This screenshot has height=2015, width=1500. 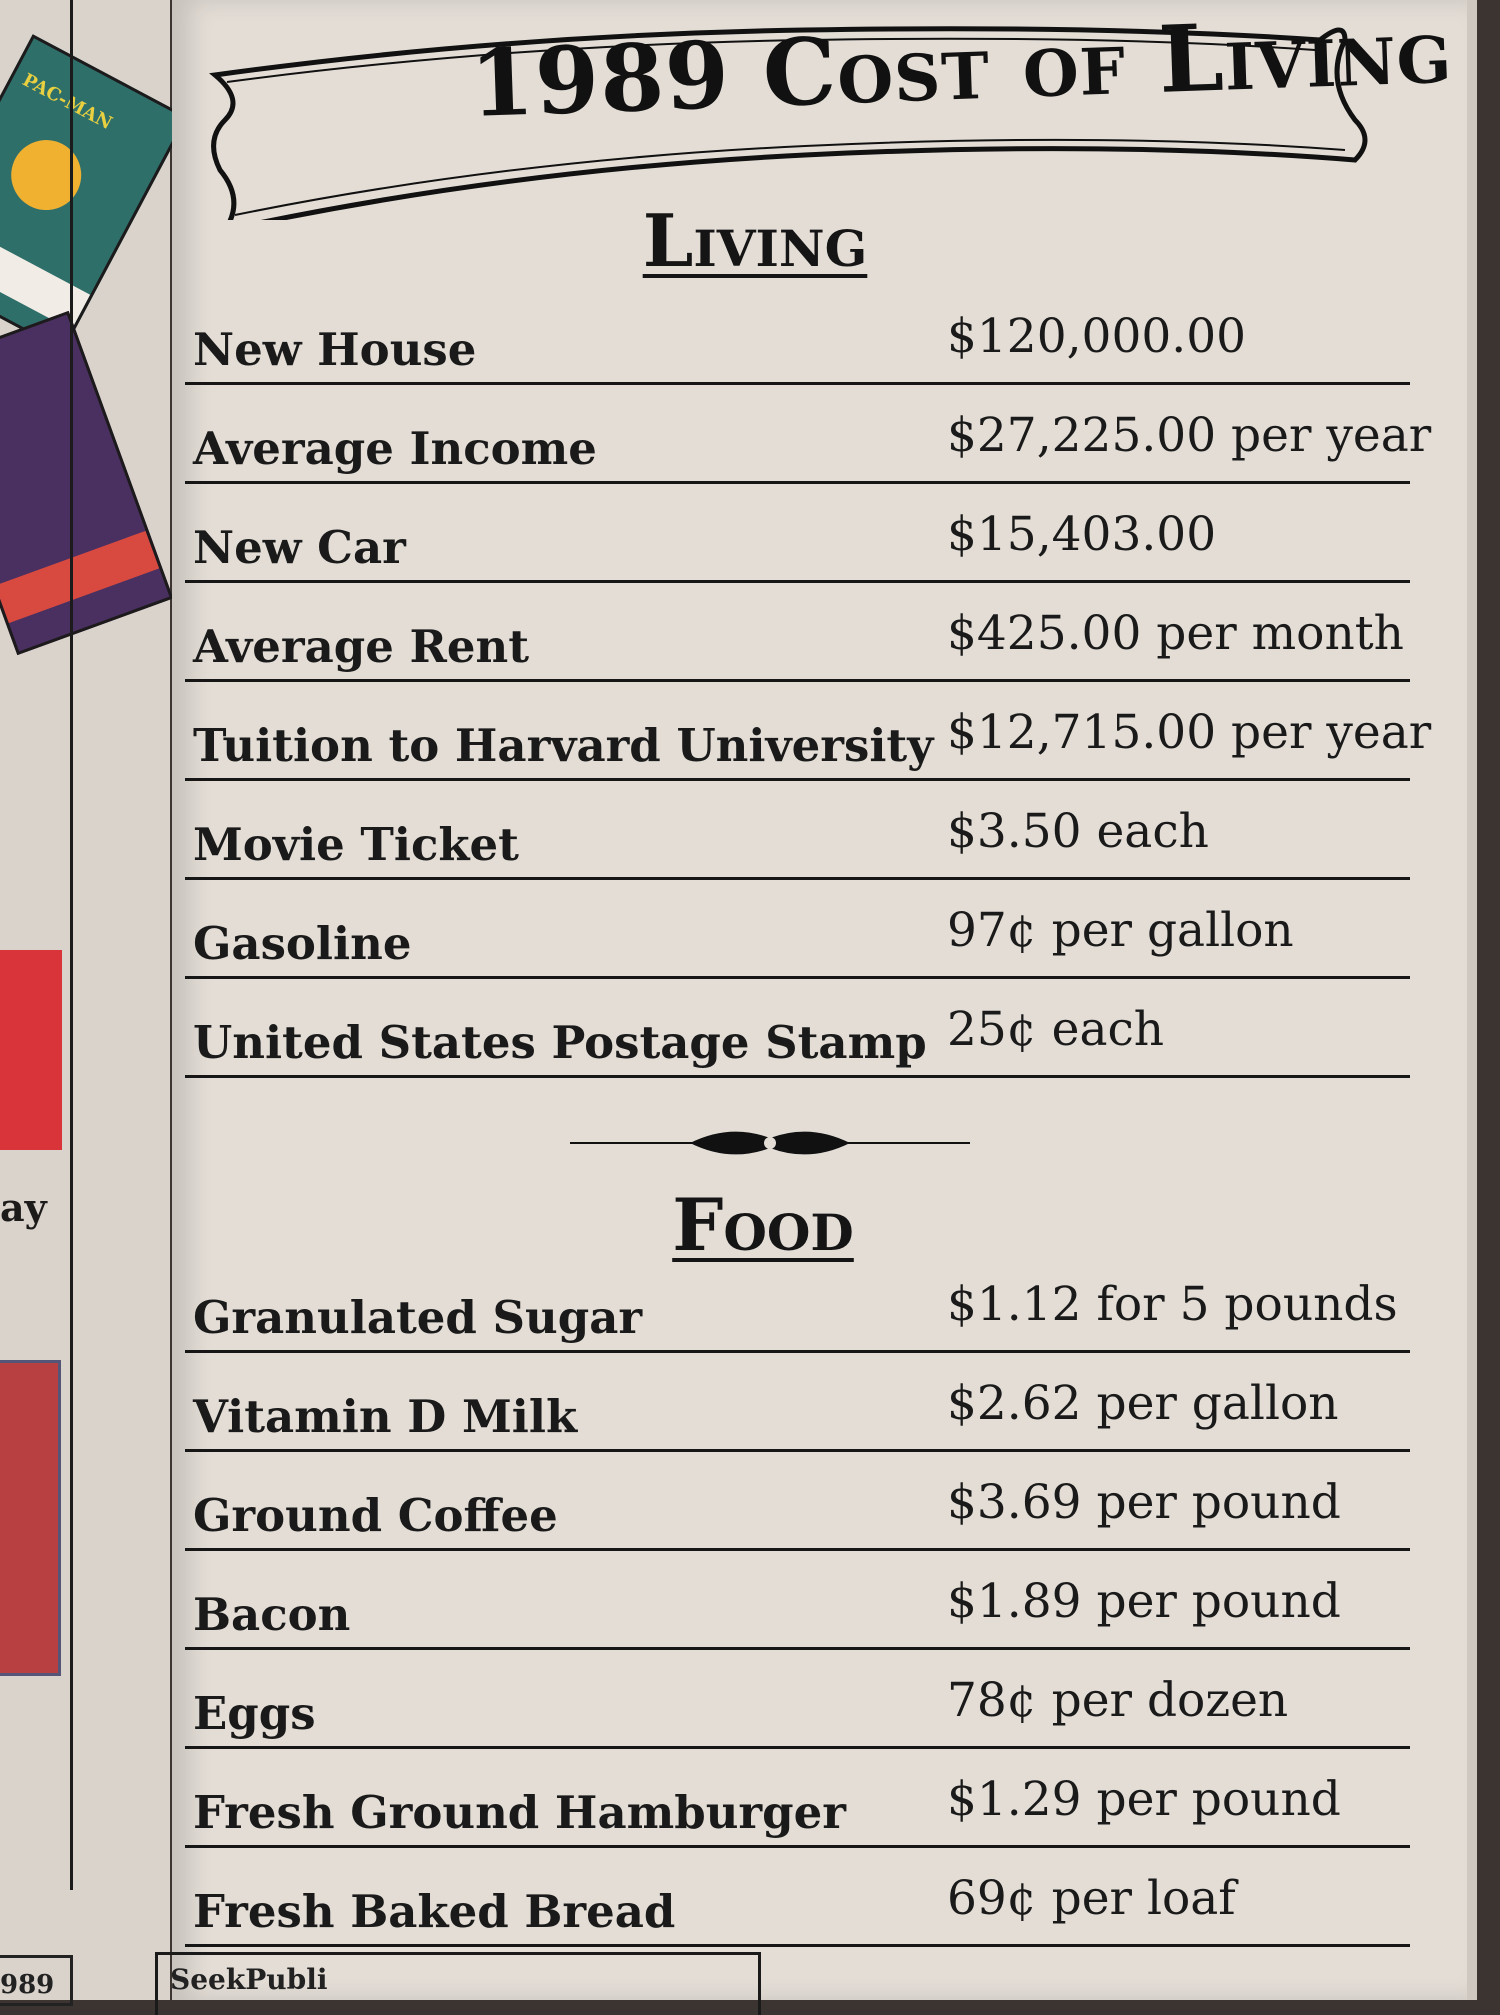 What do you see at coordinates (797, 1896) in the screenshot?
I see `table-row: Fresh Baked Bread 69¢ per loaf` at bounding box center [797, 1896].